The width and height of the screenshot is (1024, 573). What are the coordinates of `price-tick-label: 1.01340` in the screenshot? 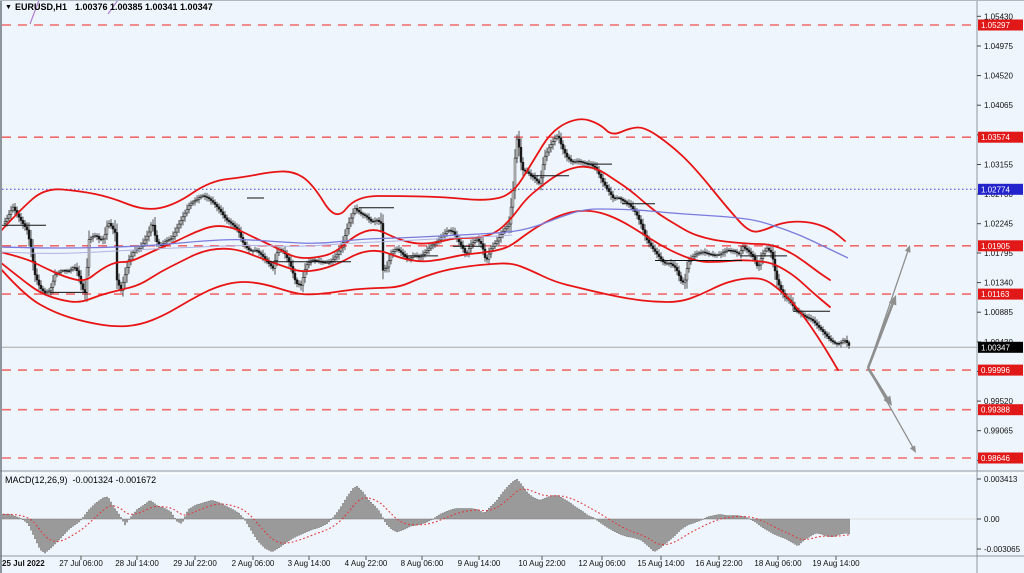 It's located at (998, 283).